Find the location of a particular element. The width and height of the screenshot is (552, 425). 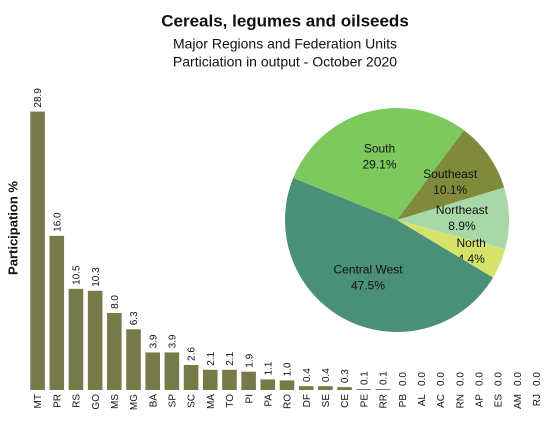

x-tick-label: PI is located at coordinates (249, 398).